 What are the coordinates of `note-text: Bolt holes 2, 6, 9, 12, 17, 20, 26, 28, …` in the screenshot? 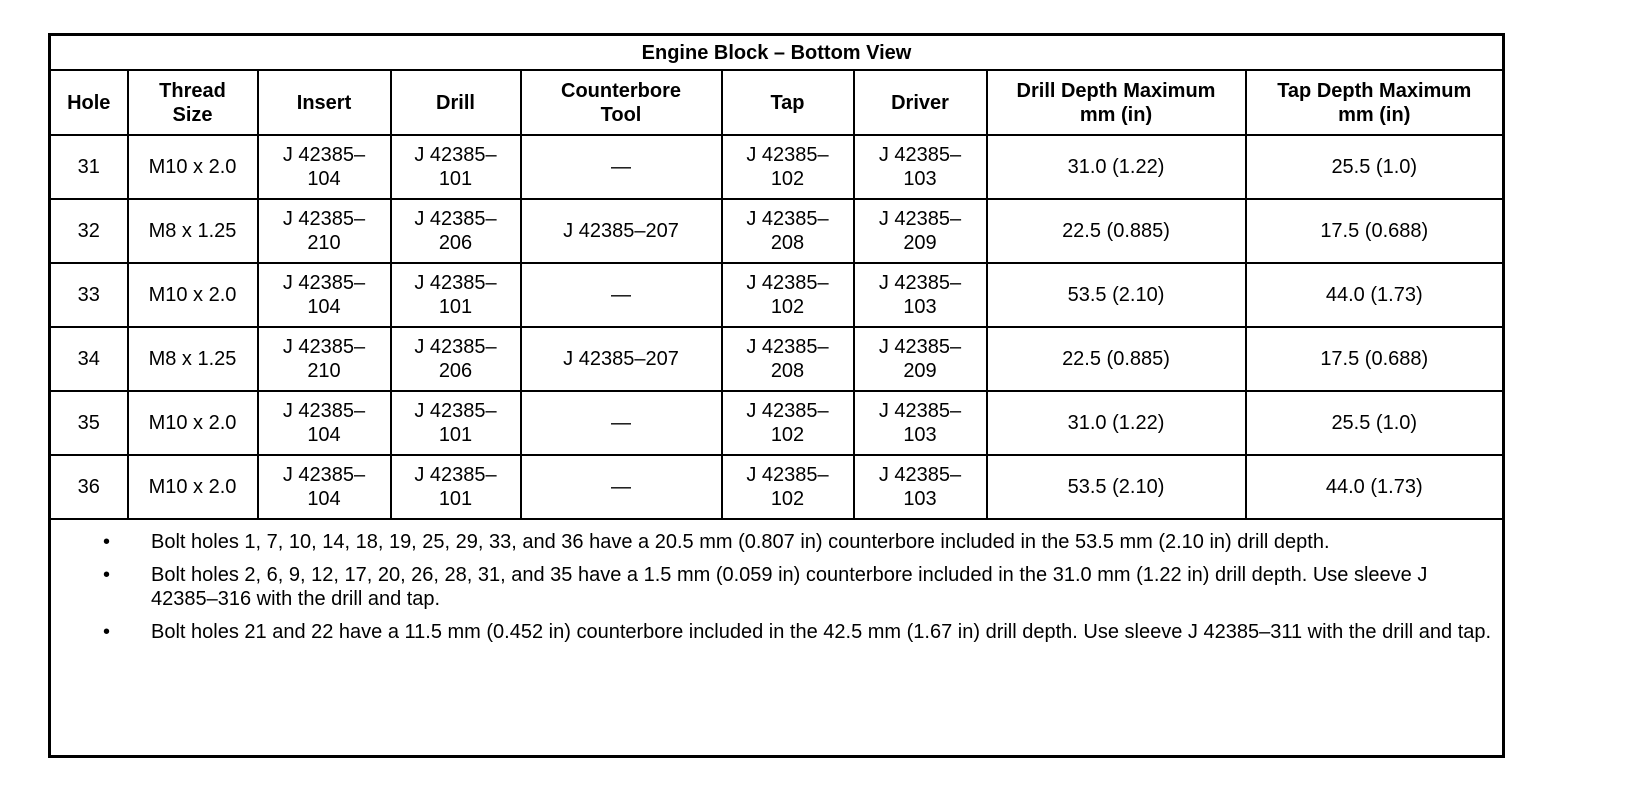 It's located at (789, 587).